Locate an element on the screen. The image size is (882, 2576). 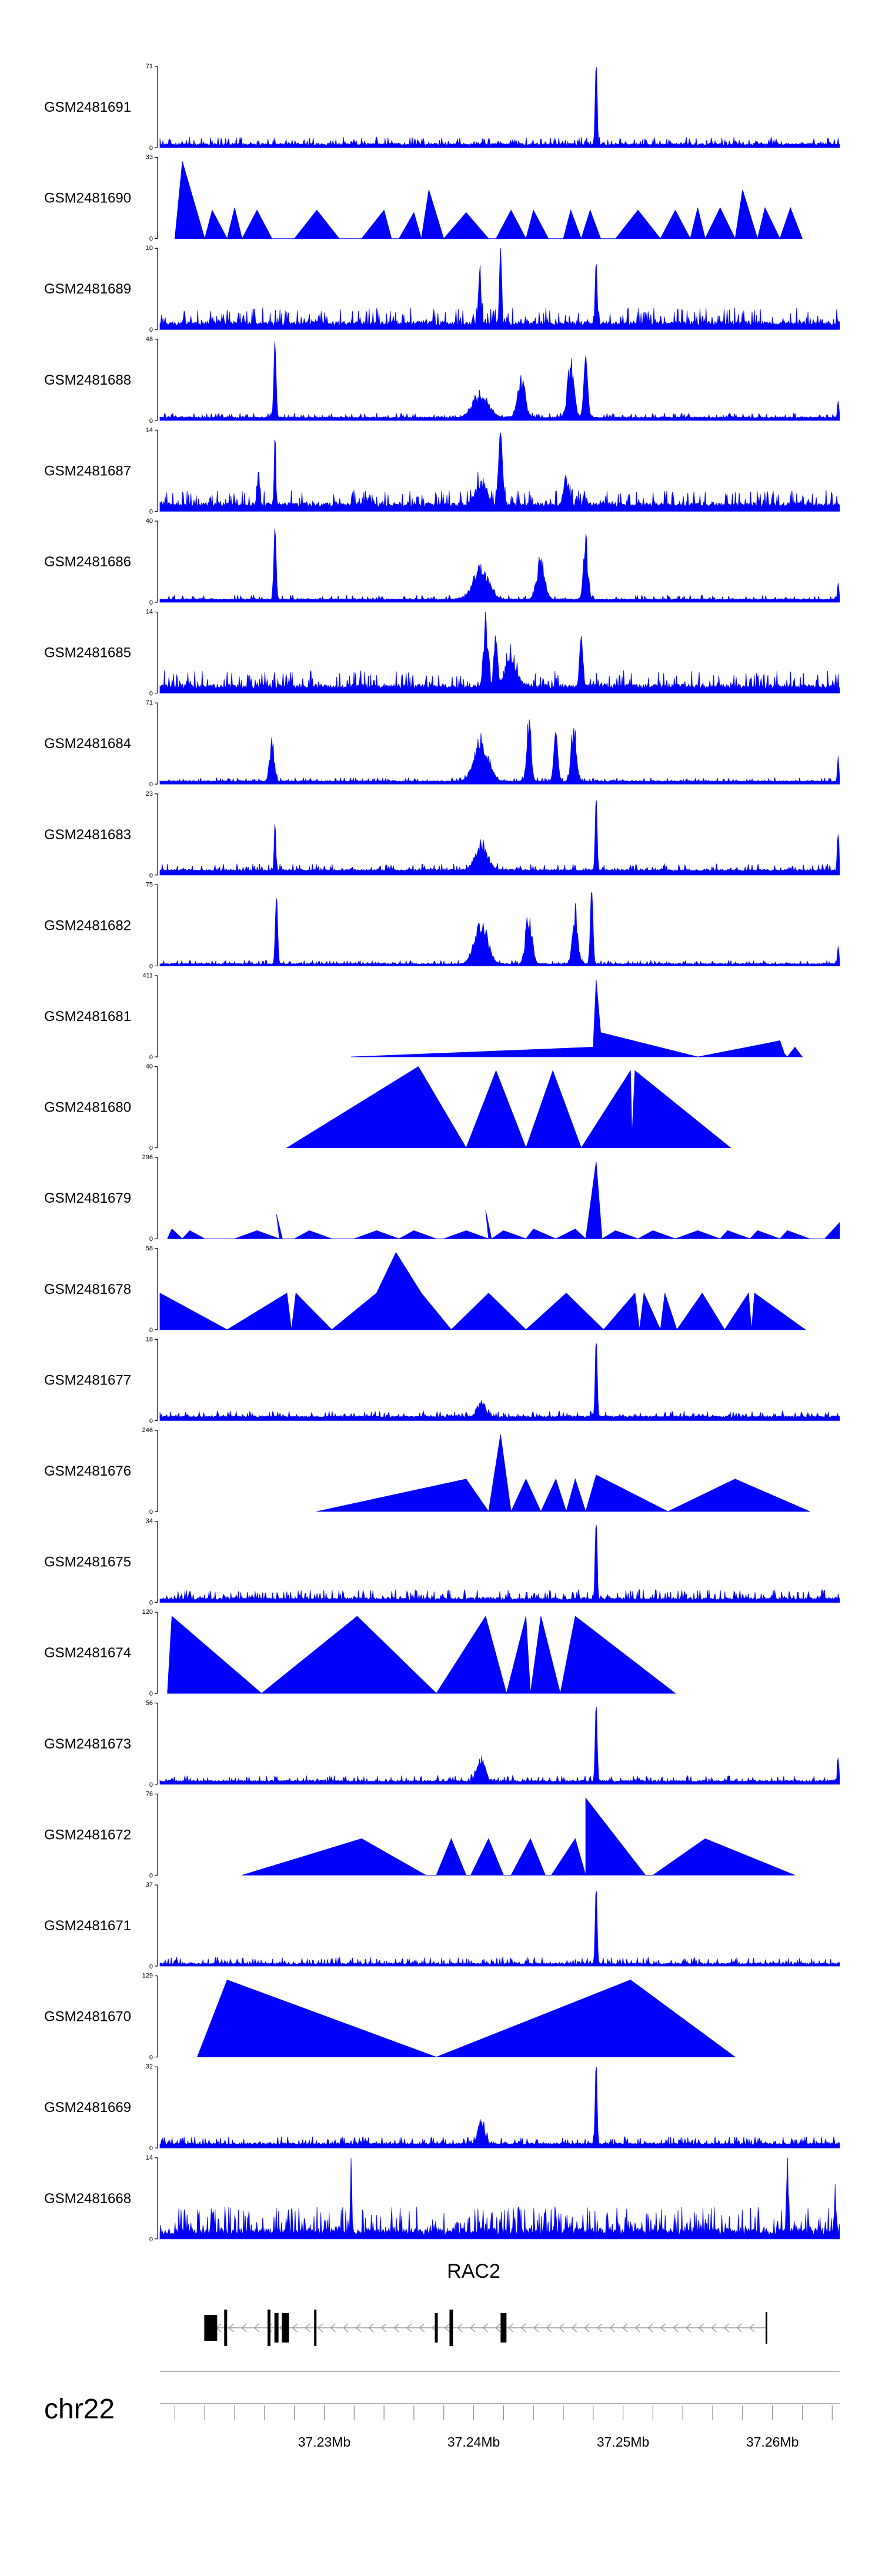
track-GSM2481678: GSM2481678 58 0 is located at coordinates (425, 1289).